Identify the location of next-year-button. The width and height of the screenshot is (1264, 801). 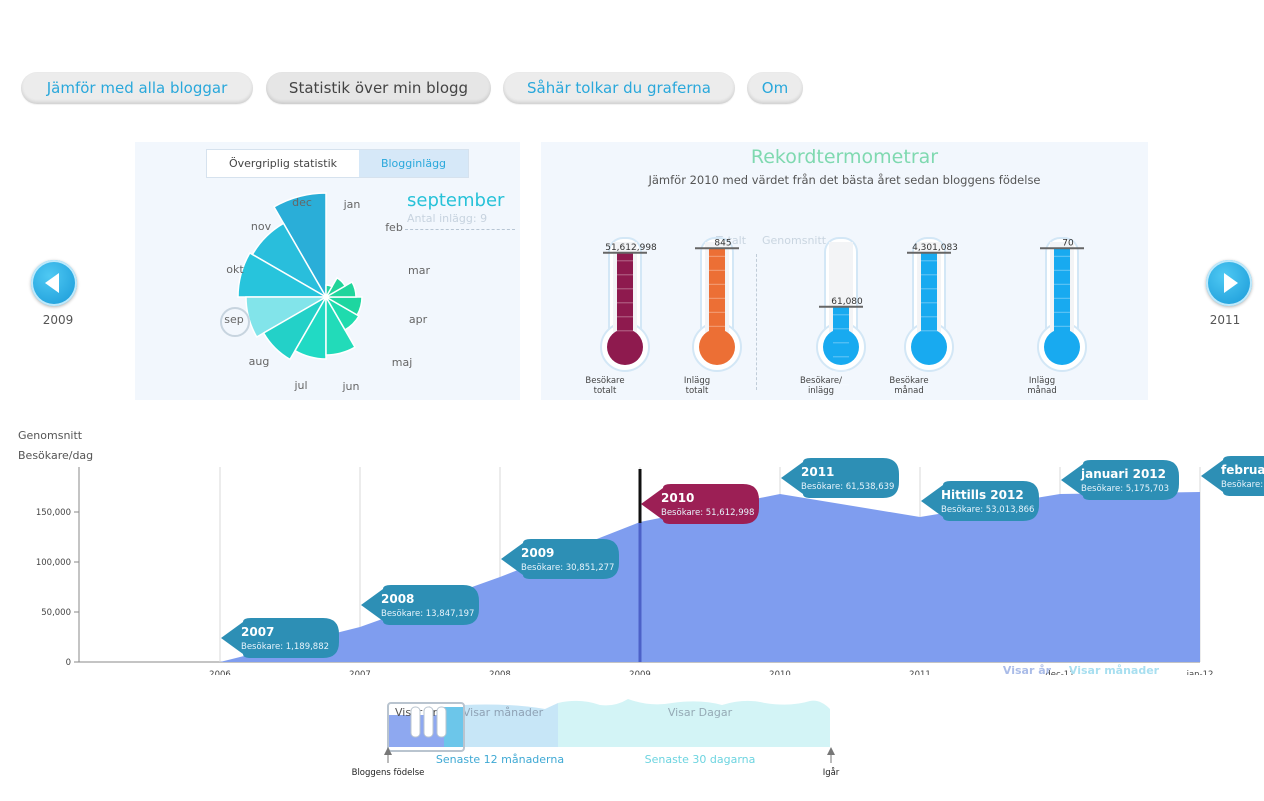
(1229, 283).